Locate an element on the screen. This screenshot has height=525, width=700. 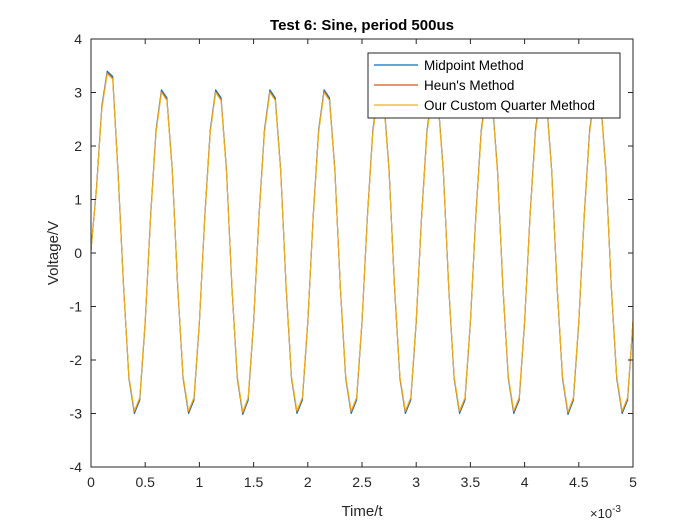
x-tick-label: 2 is located at coordinates (308, 482).